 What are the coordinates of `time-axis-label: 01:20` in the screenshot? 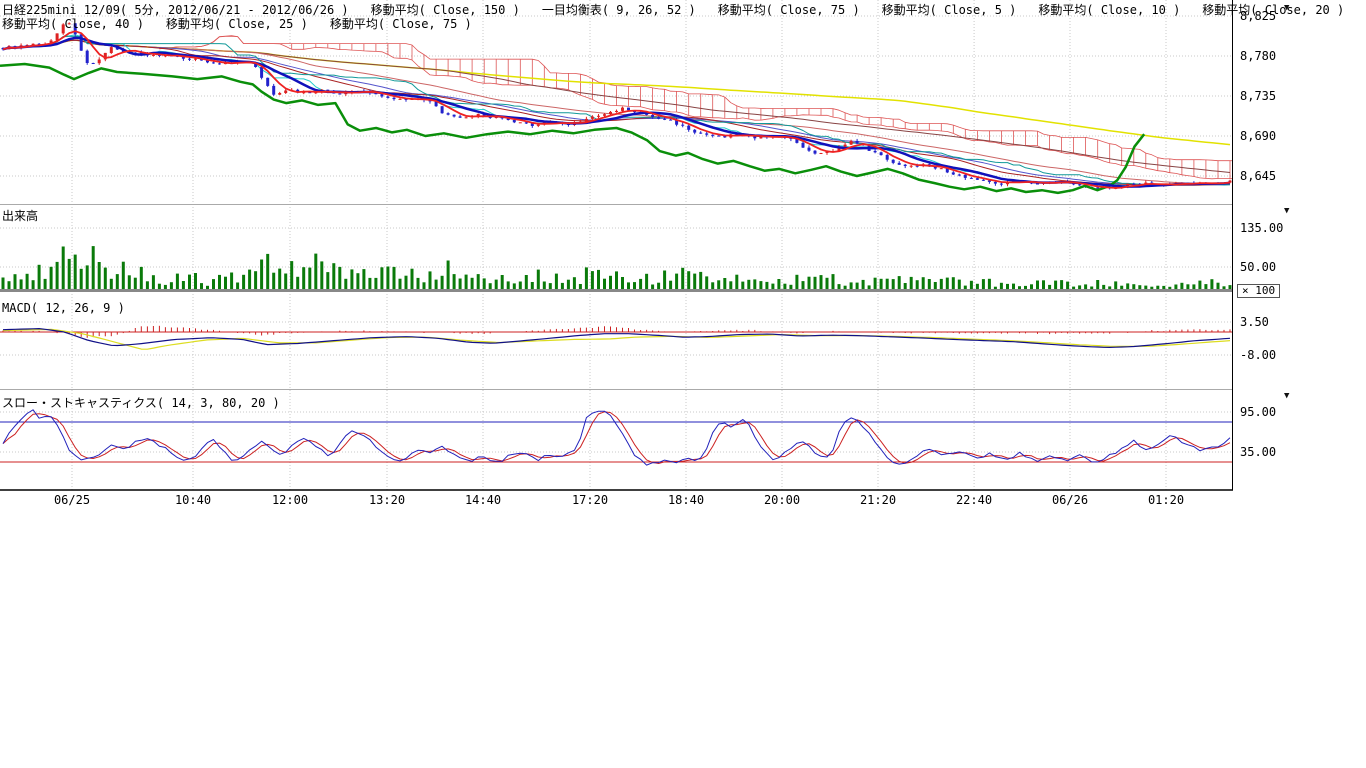 It's located at (1166, 500).